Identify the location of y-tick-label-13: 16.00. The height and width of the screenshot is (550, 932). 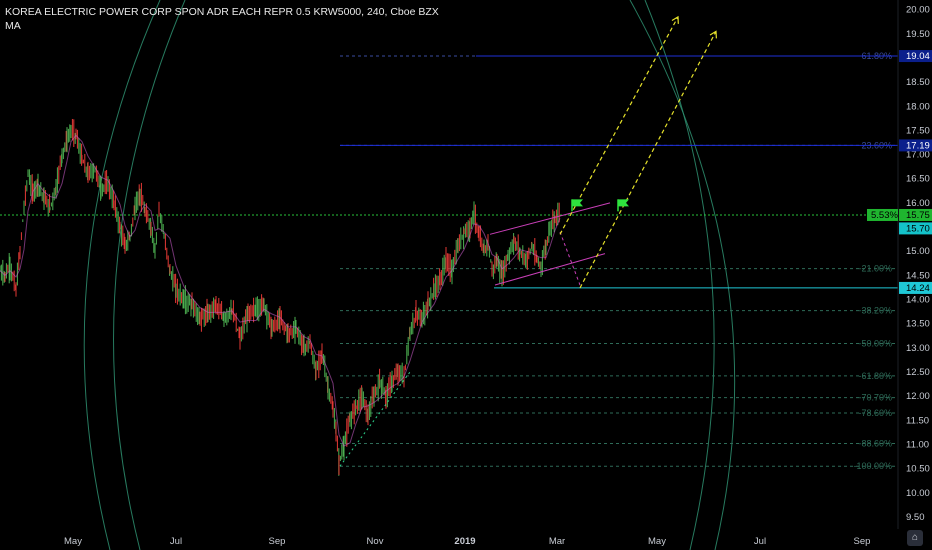
(918, 203).